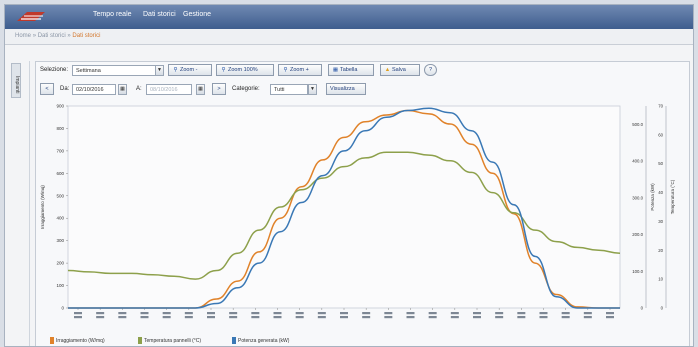  I want to click on zoom-100-button: ⚲ Zoom 100%, so click(245, 70).